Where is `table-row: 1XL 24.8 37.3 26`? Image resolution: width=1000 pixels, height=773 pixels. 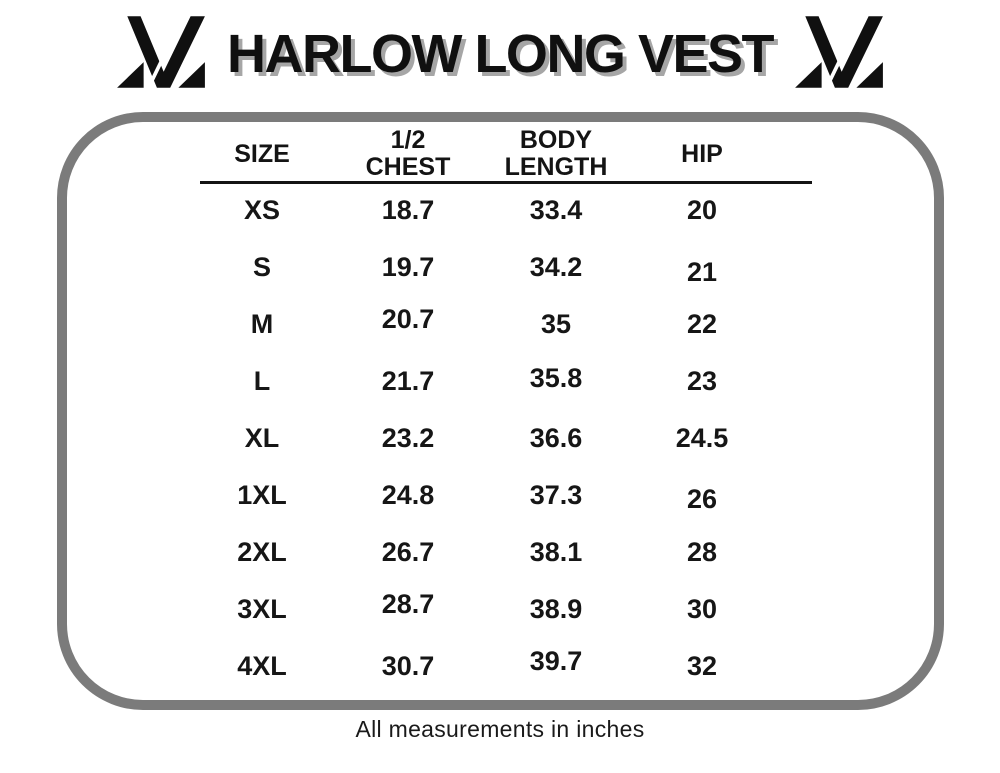 table-row: 1XL 24.8 37.3 26 is located at coordinates (482, 495).